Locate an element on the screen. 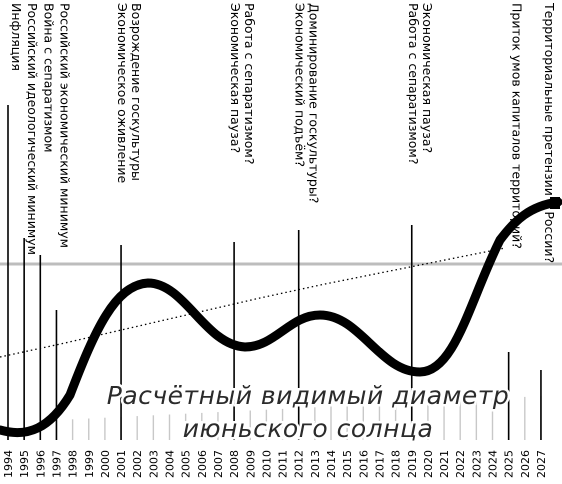 The width and height of the screenshot is (562, 484). year-label: 1996 is located at coordinates (40, 464).